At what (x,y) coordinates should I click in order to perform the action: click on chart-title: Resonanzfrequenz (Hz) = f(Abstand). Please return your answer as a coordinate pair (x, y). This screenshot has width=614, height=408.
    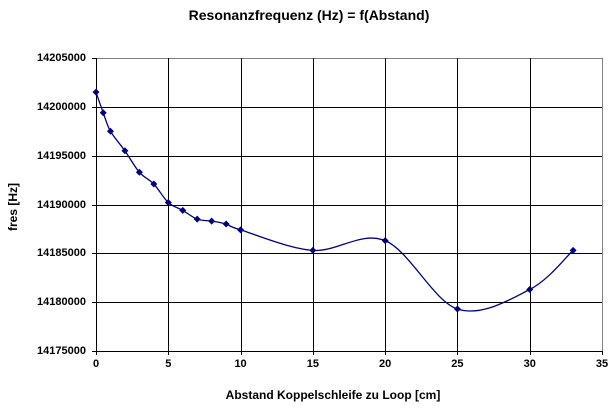
    Looking at the image, I should click on (309, 15).